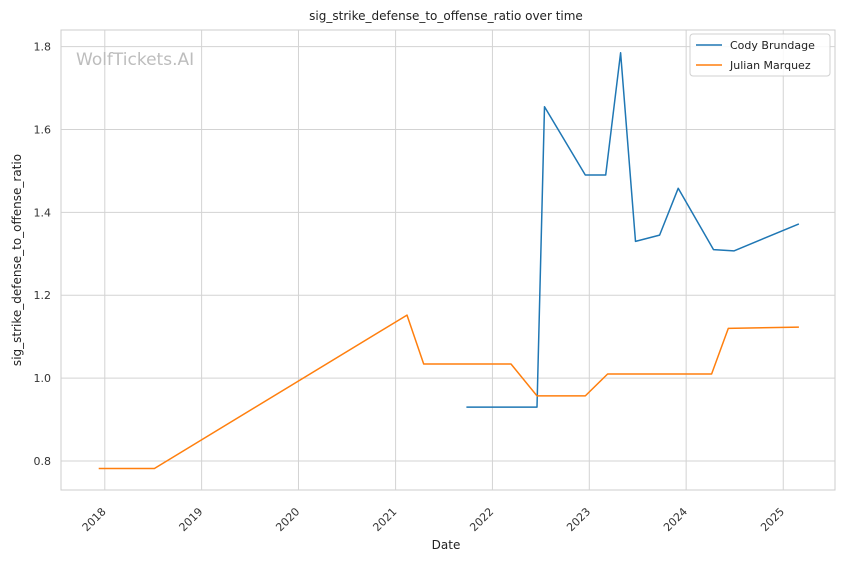  I want to click on y-tick-label: 1.0, so click(43, 378).